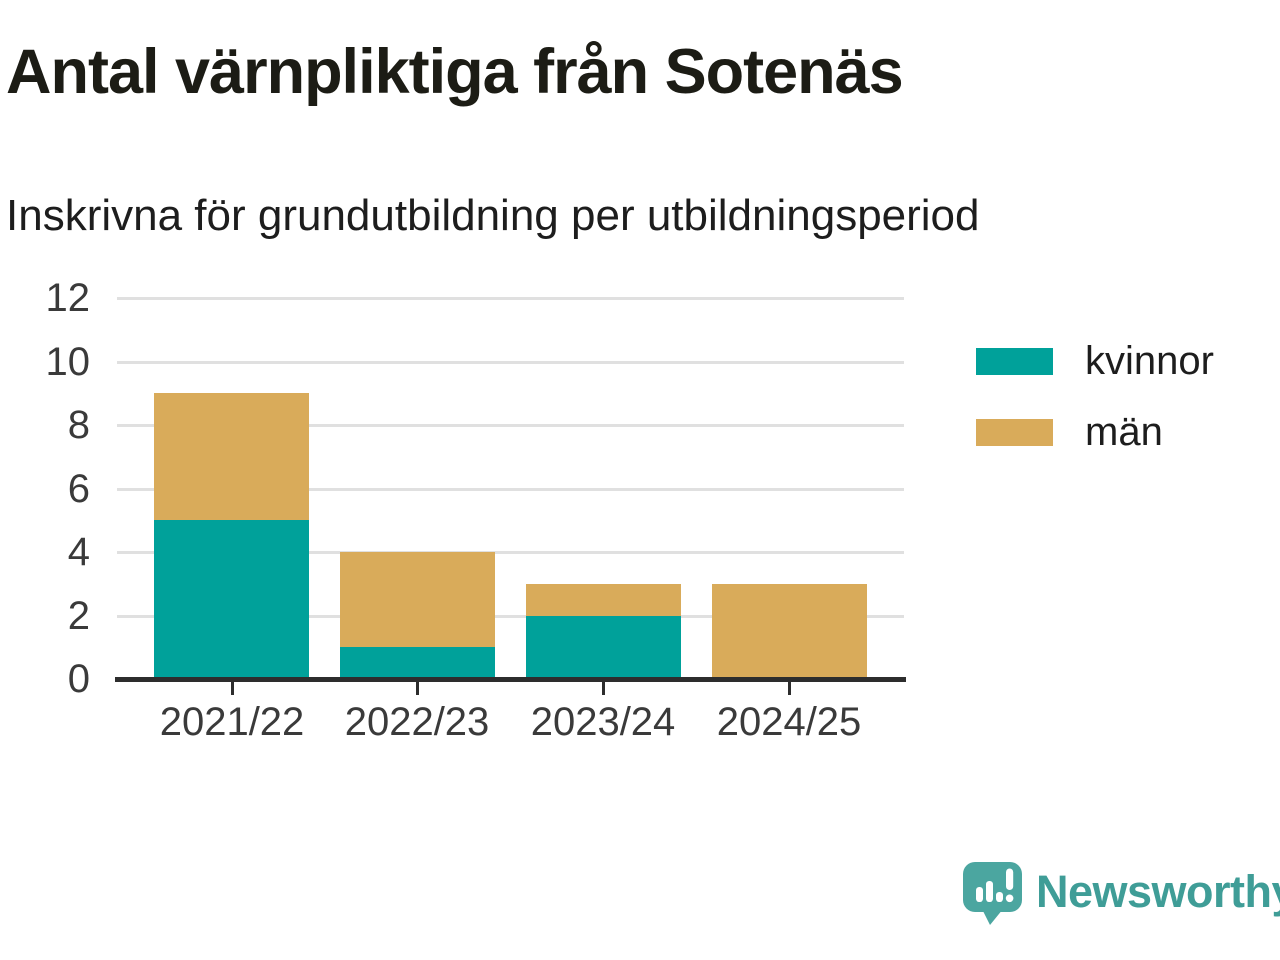 This screenshot has height=960, width=1280. What do you see at coordinates (603, 647) in the screenshot?
I see `bar-2023-24-kvinnor` at bounding box center [603, 647].